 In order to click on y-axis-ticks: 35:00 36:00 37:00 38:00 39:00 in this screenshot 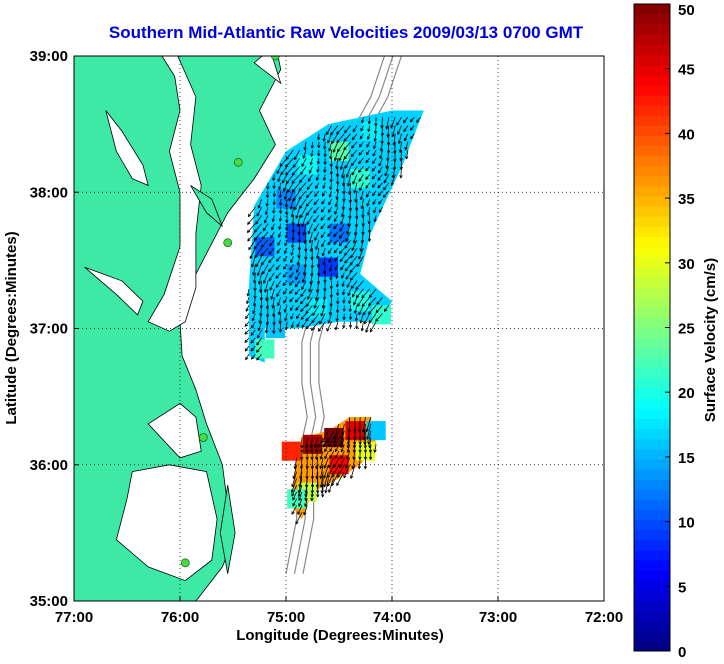, I will do `click(54, 329)`.